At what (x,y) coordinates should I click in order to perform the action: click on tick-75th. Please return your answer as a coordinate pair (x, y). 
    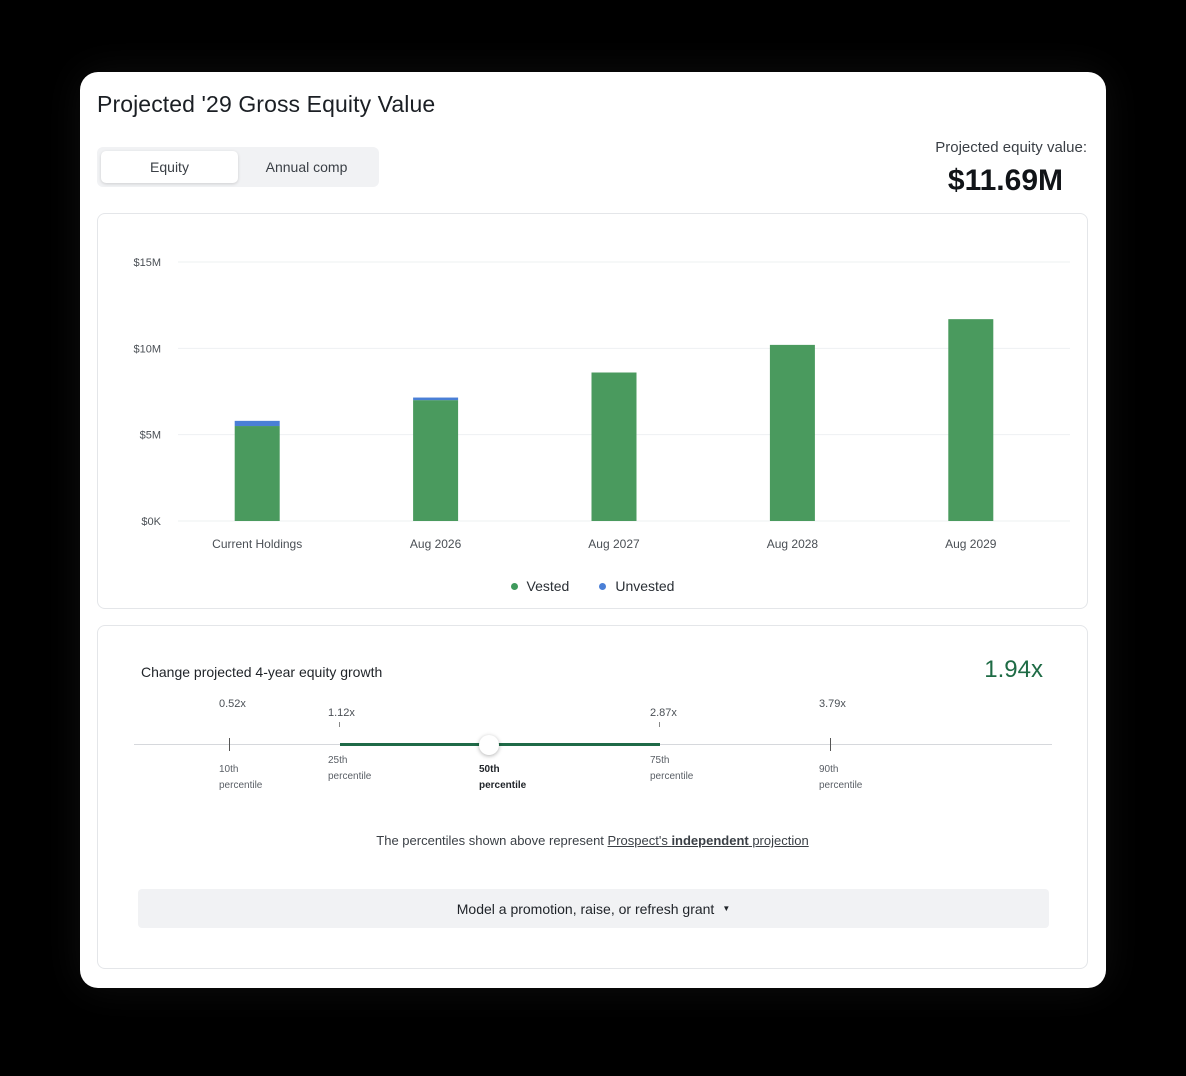
    Looking at the image, I should click on (659, 724).